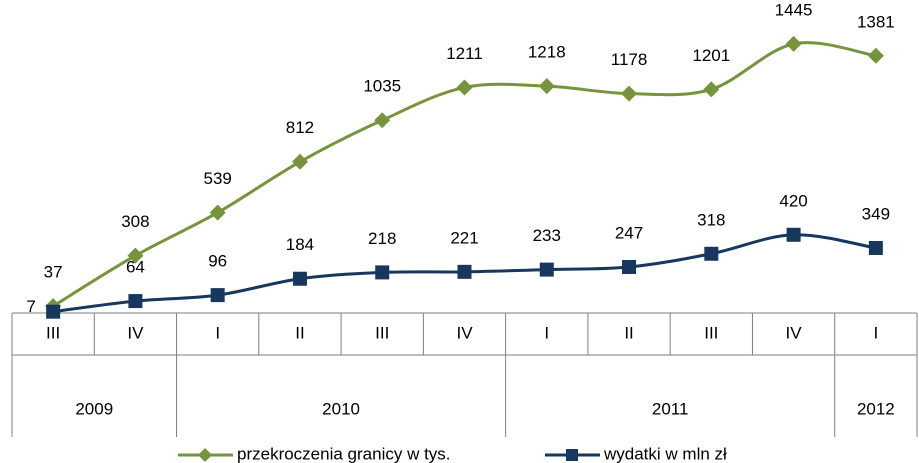 The image size is (919, 463). What do you see at coordinates (30, 306) in the screenshot?
I see `data-label: 7` at bounding box center [30, 306].